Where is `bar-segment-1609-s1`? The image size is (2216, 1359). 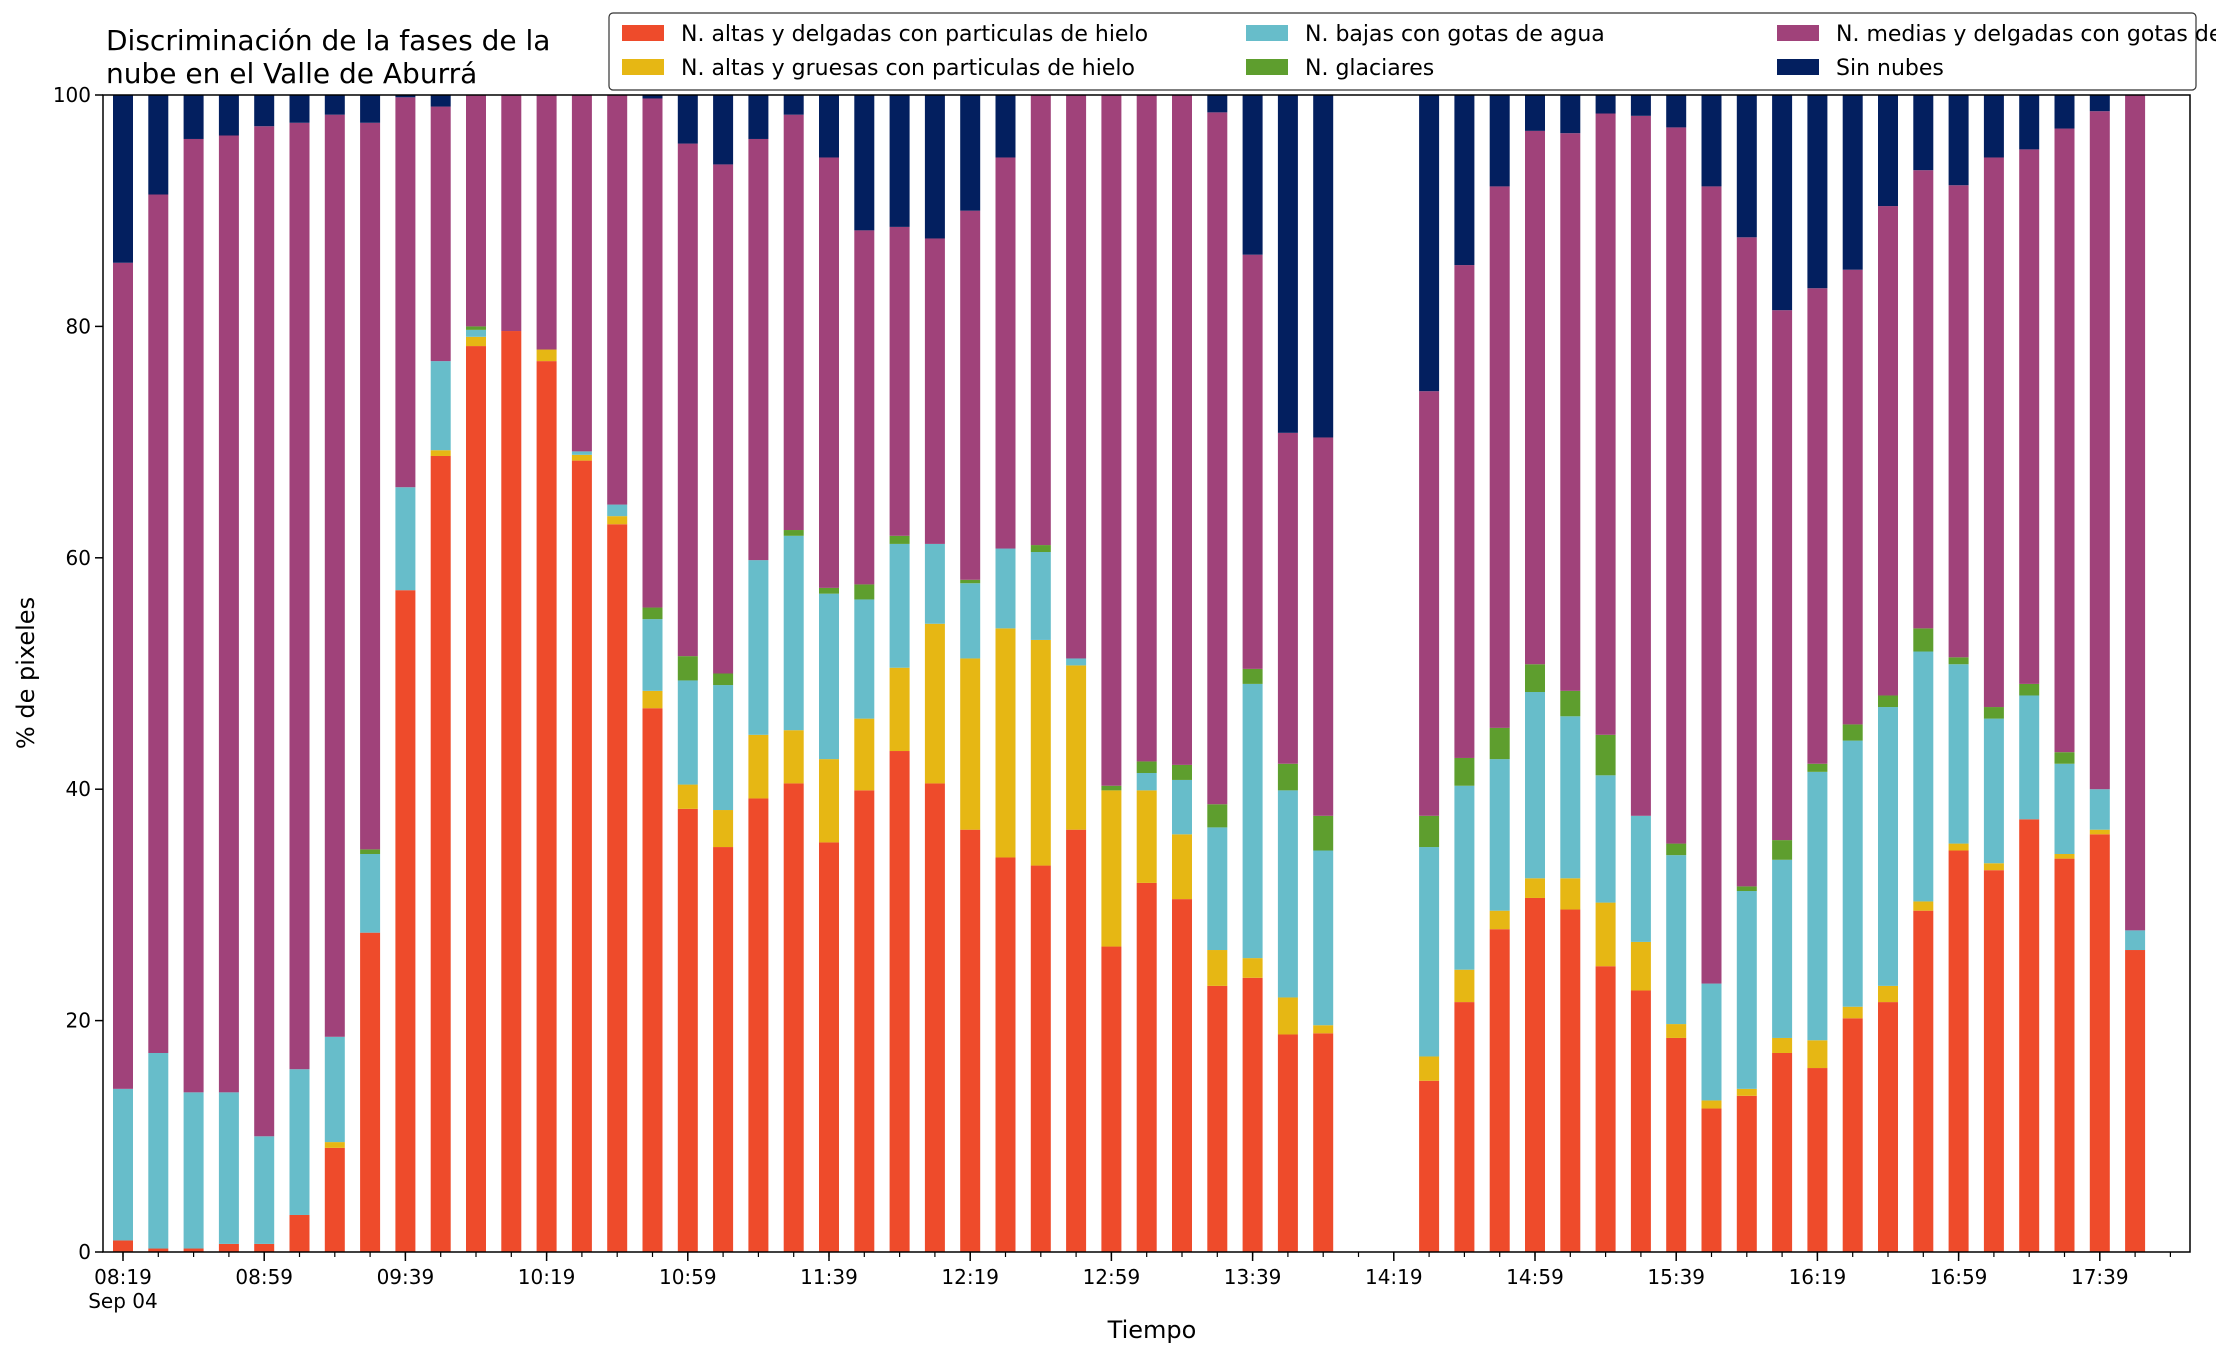
bar-segment-1609-s1 is located at coordinates (1782, 1045).